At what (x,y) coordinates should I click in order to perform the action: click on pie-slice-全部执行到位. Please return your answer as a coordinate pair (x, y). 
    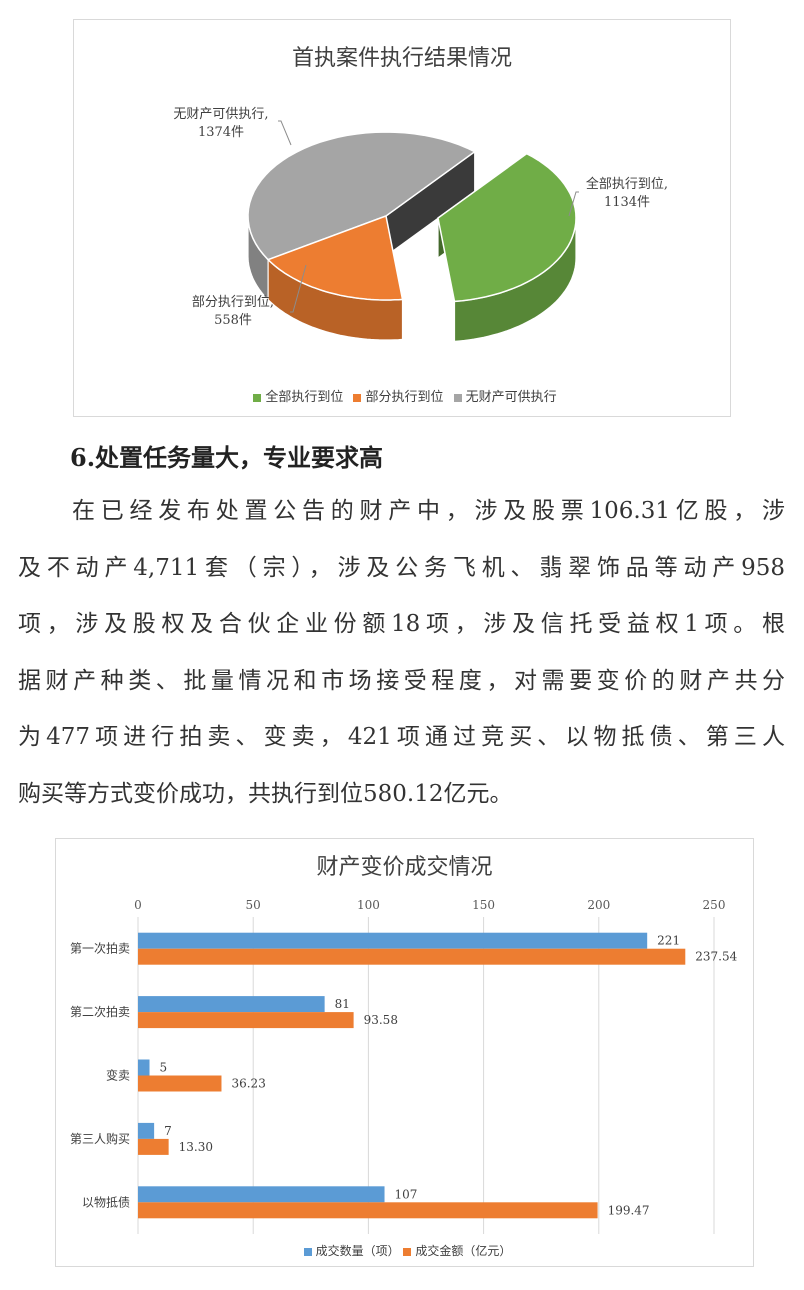
    Looking at the image, I should click on (507, 227).